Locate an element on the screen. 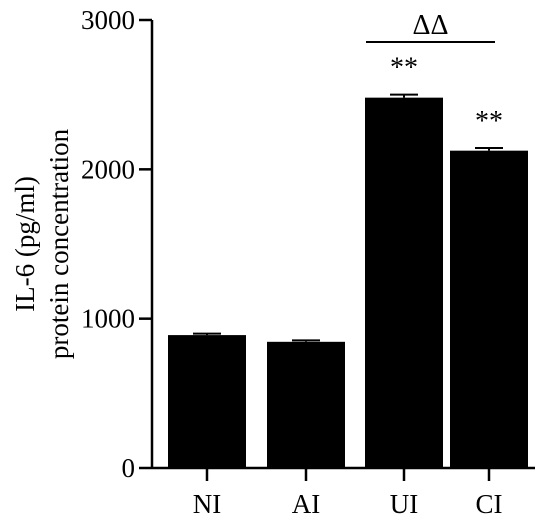 The width and height of the screenshot is (542, 528). y-tick-label: 1000 is located at coordinates (108, 319).